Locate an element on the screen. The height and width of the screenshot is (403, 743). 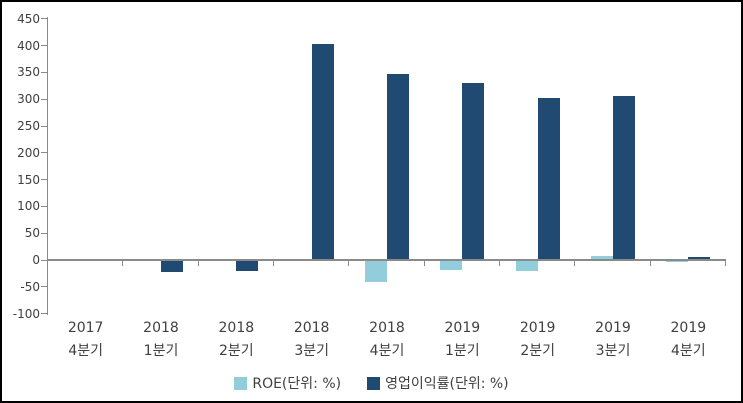
bar-roe-2019-4분기 is located at coordinates (677, 262).